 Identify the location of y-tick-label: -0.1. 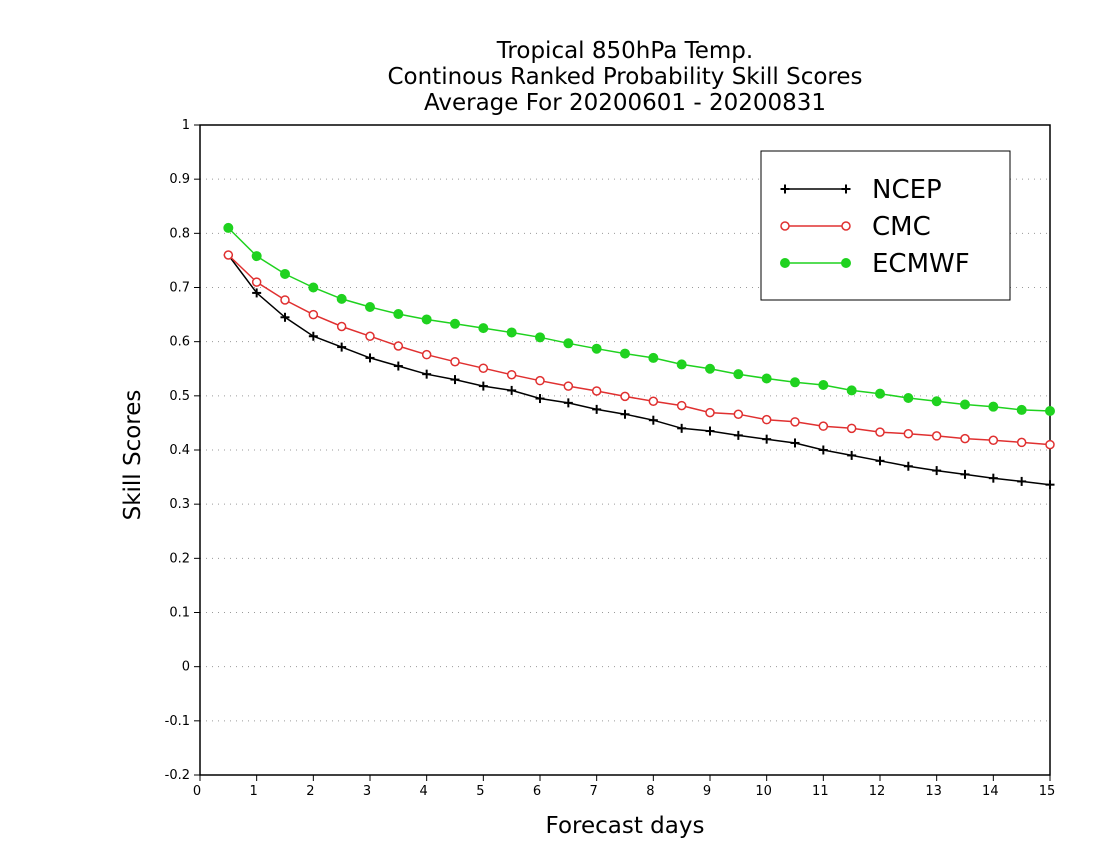
(177, 721).